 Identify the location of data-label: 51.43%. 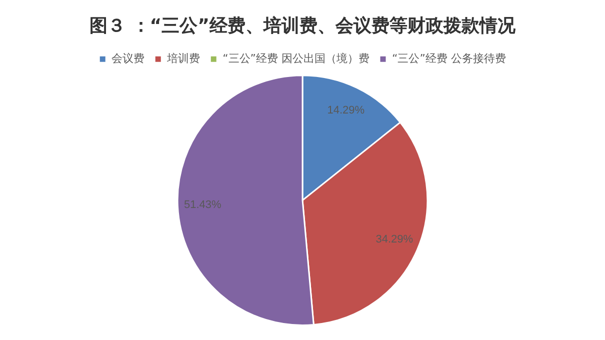
(203, 204).